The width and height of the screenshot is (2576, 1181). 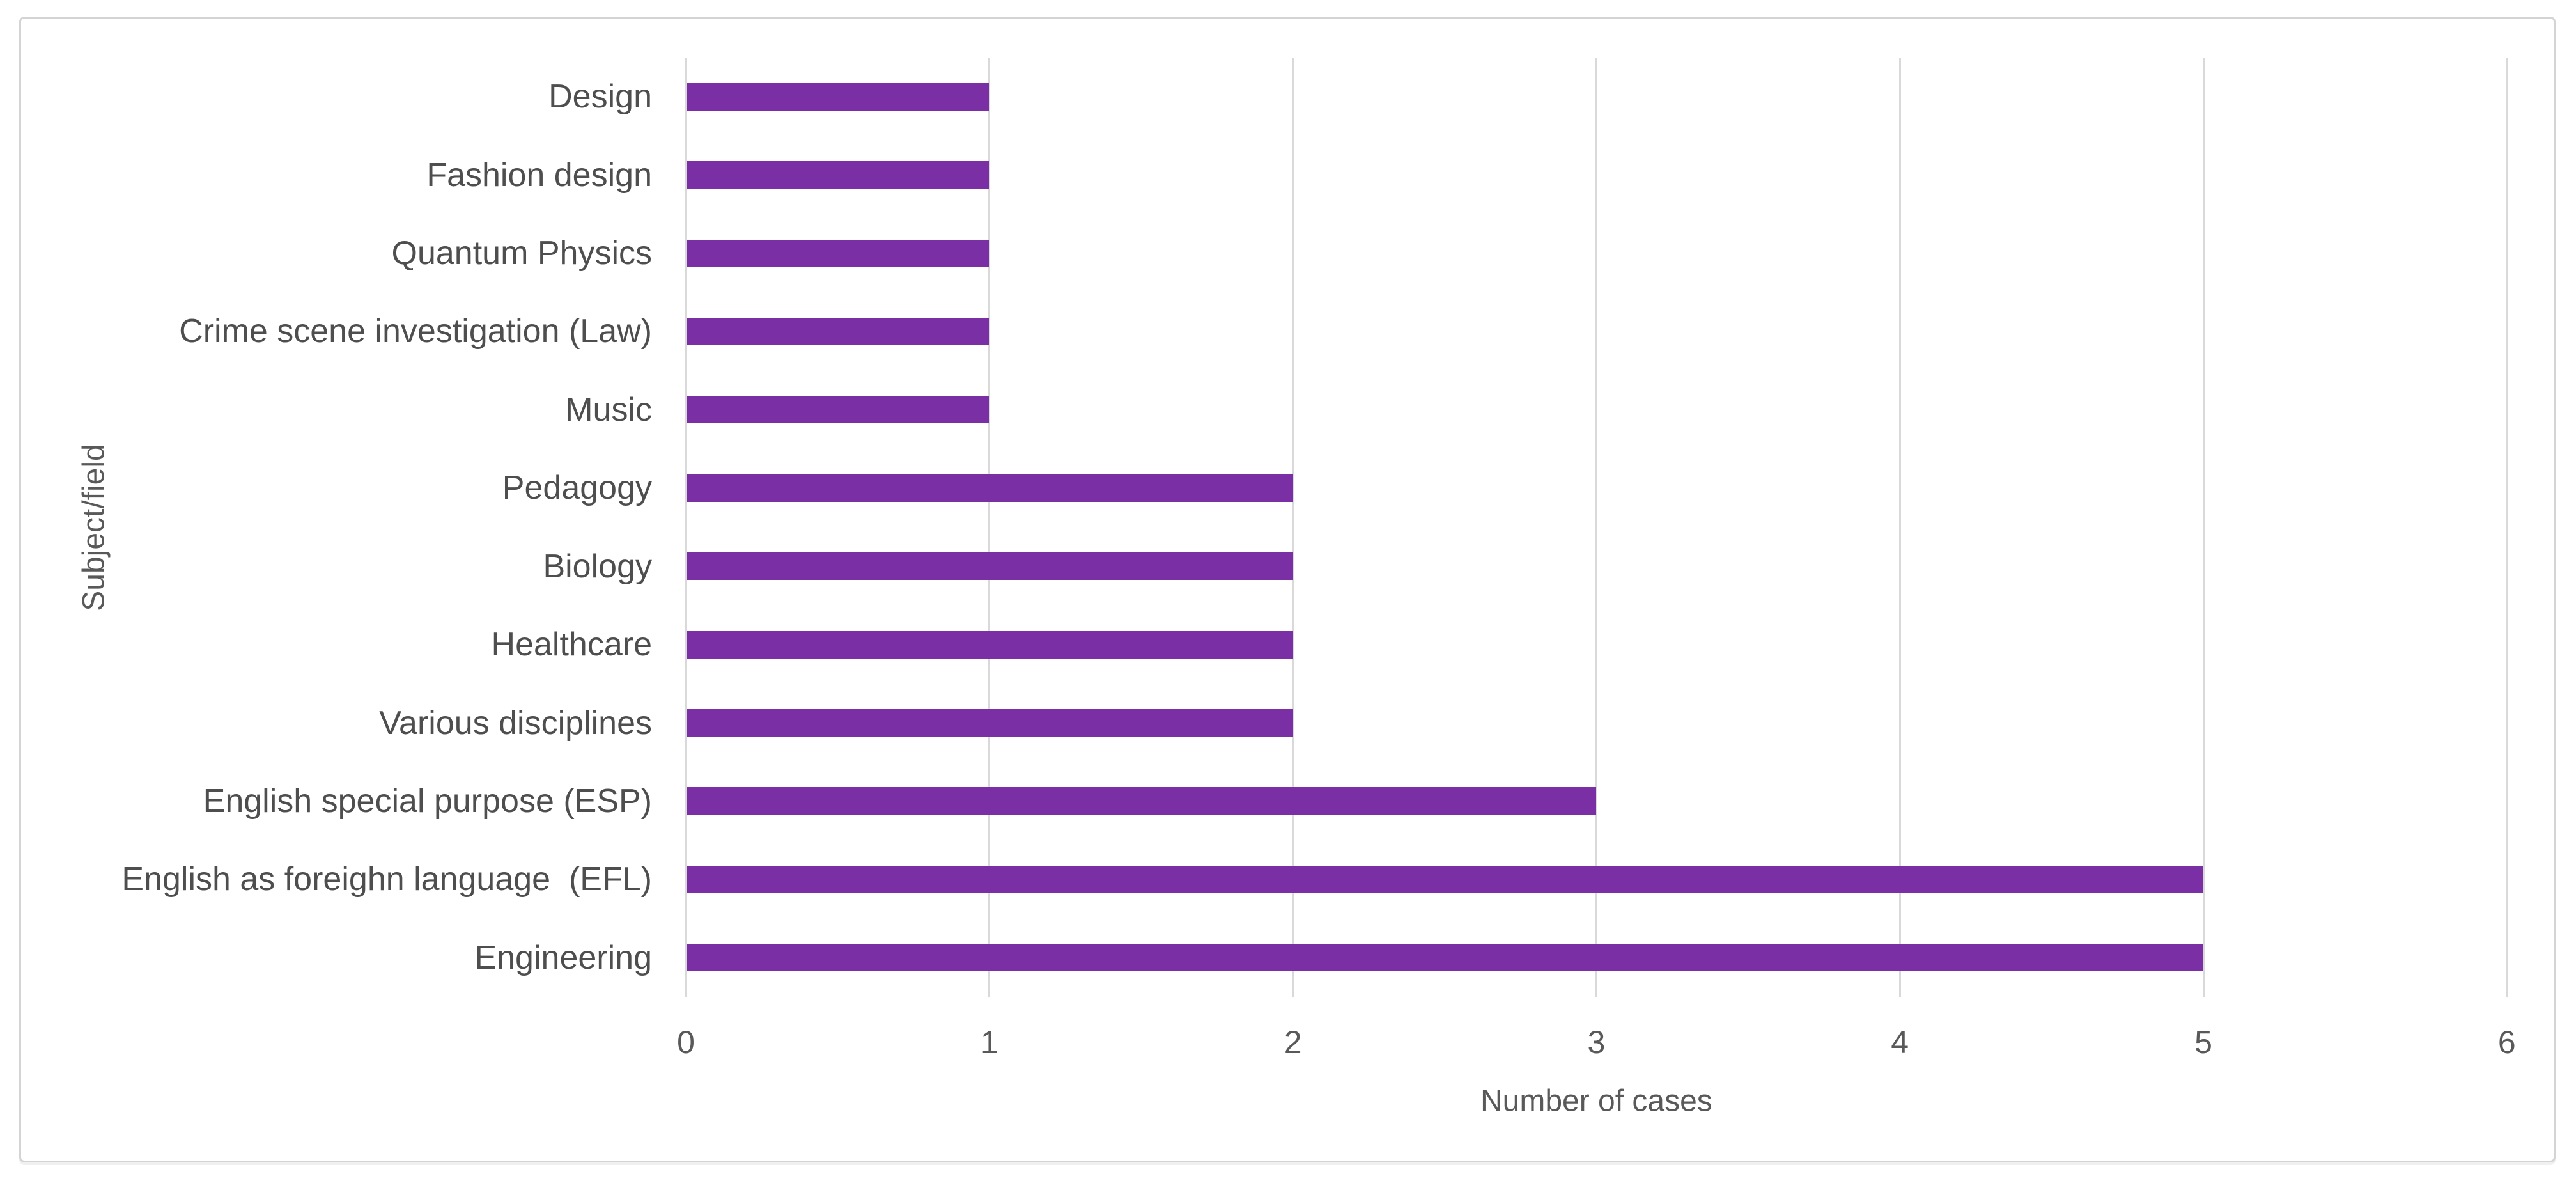 I want to click on category-label-english-as-foreighn-language-efl: English as foreighn language (EFL), so click(x=386, y=879).